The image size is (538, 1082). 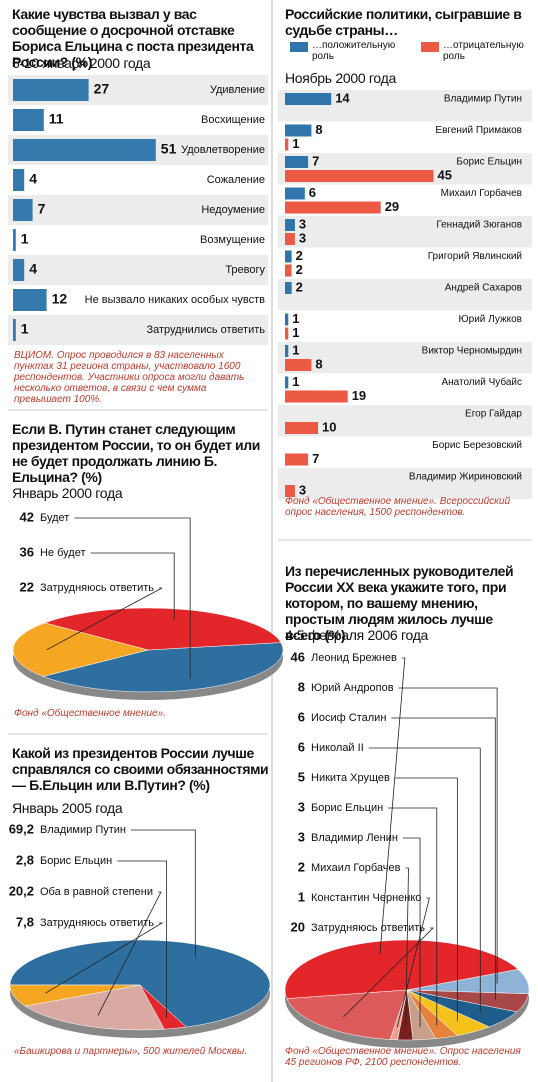 What do you see at coordinates (329, 426) in the screenshot?
I see `value-label: 10` at bounding box center [329, 426].